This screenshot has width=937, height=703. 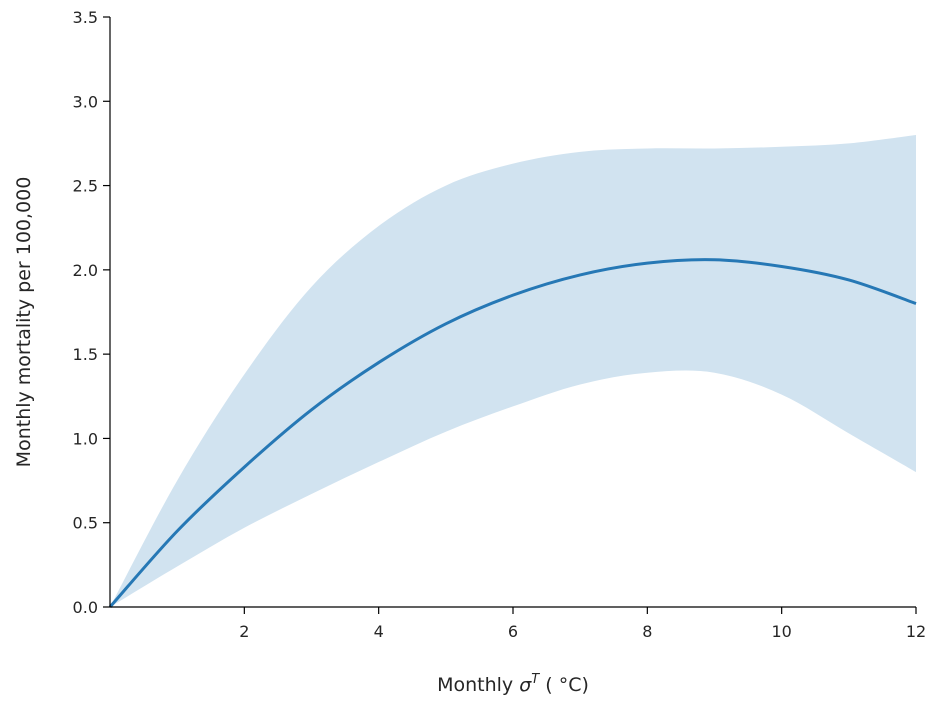 I want to click on y-axis-label: Monthly mortality per 100,000, so click(x=24, y=322).